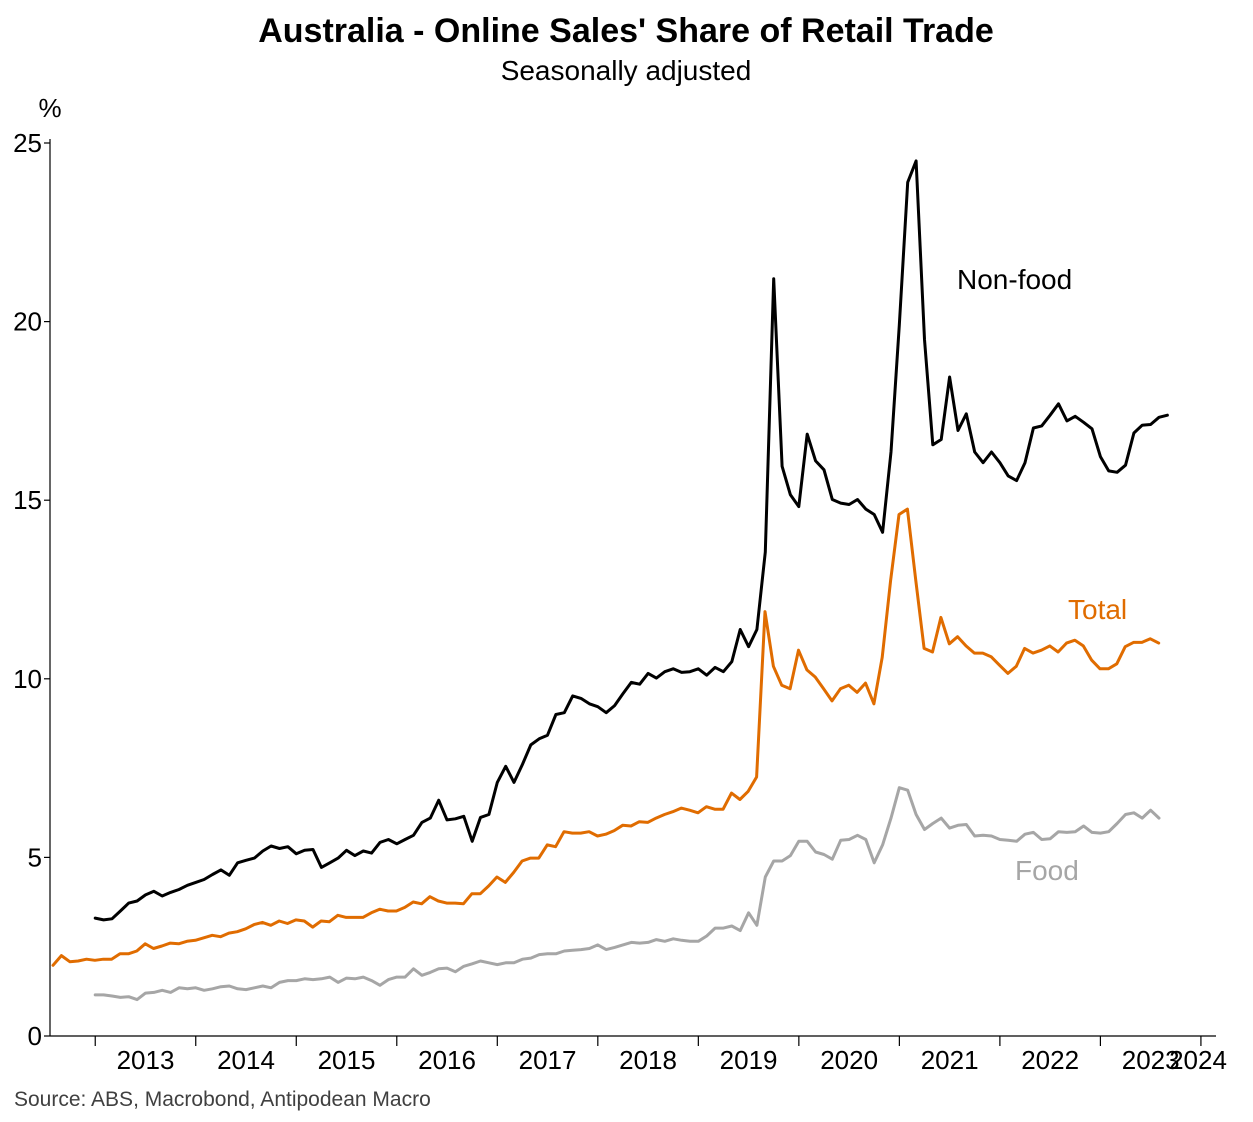  What do you see at coordinates (222, 1099) in the screenshot?
I see `source-note: Source: ABS, Macrobond, Antipodean Macro` at bounding box center [222, 1099].